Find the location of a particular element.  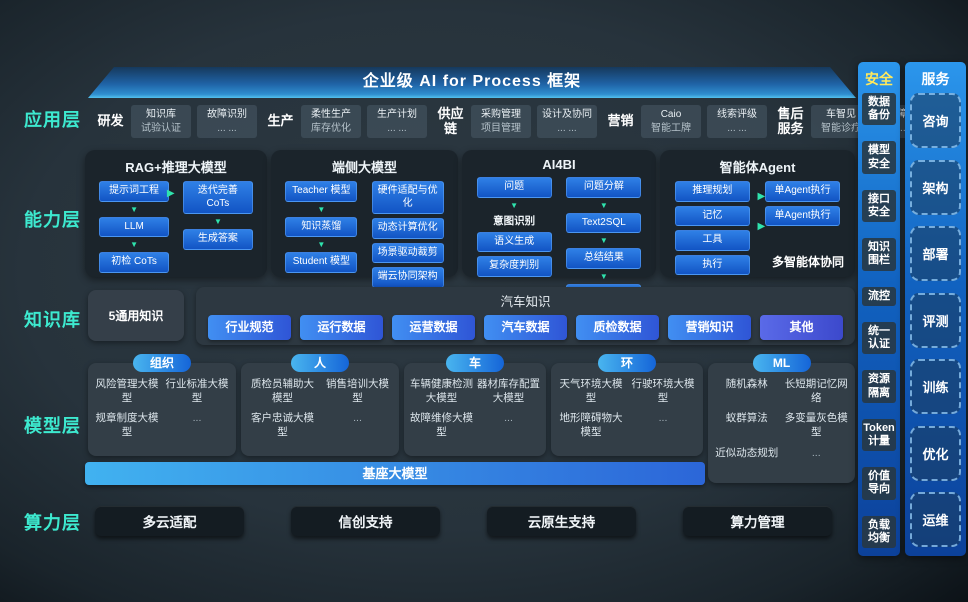

flow-node: 问题 is located at coordinates (514, 187).